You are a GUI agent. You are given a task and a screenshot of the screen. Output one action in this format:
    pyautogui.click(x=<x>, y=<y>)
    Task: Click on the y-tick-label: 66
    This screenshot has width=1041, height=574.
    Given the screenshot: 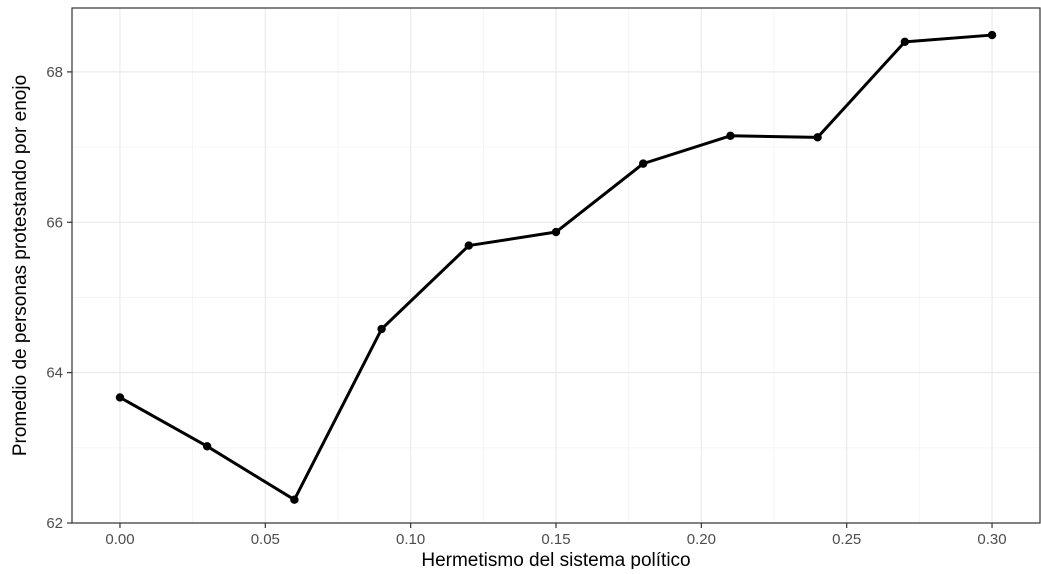 What is the action you would take?
    pyautogui.click(x=54, y=222)
    